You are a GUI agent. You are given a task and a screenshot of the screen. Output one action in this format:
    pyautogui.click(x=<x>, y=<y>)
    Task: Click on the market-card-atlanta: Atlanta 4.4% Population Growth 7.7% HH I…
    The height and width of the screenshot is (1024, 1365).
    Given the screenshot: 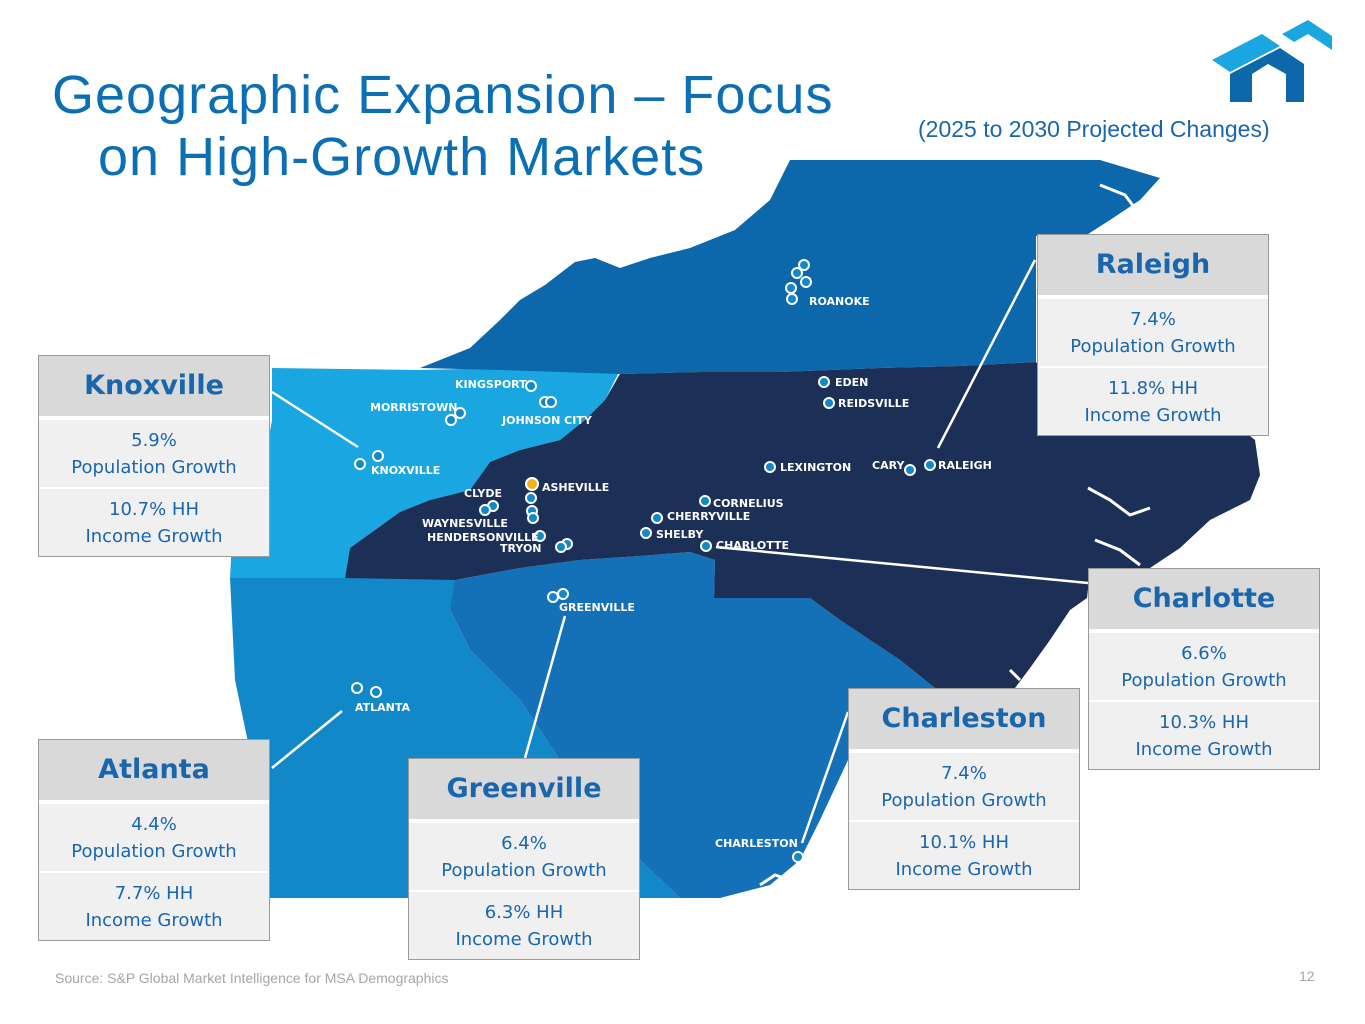 What is the action you would take?
    pyautogui.click(x=154, y=840)
    